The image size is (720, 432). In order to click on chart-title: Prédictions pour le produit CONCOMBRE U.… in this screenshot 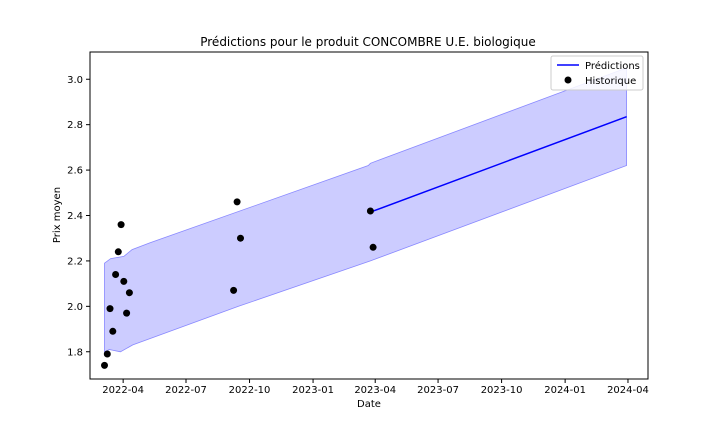, I will do `click(368, 42)`.